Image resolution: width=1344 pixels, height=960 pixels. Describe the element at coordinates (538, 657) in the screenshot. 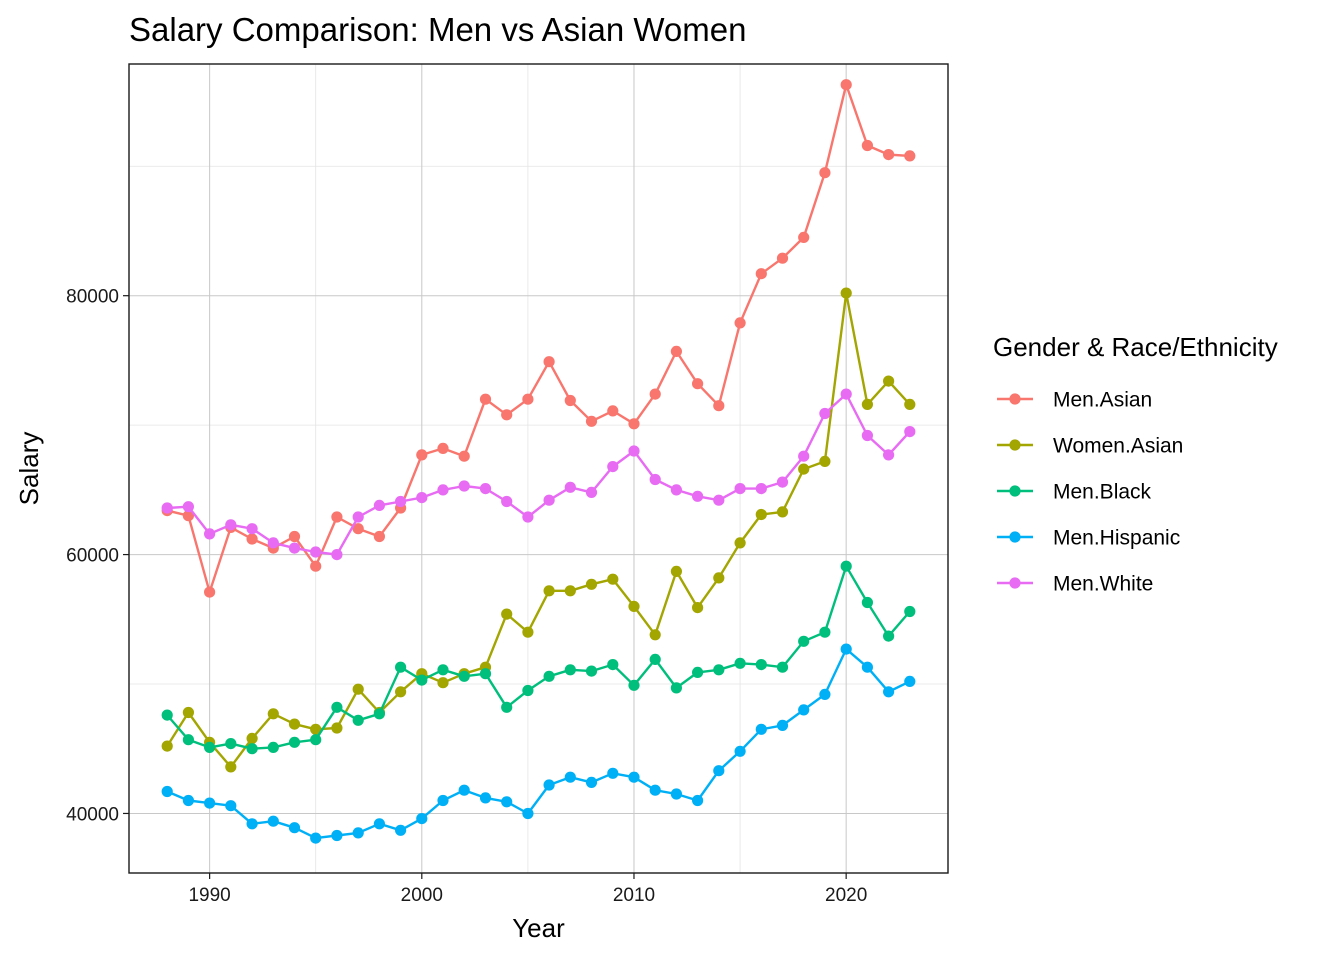

I see `series-line-men-black` at that location.